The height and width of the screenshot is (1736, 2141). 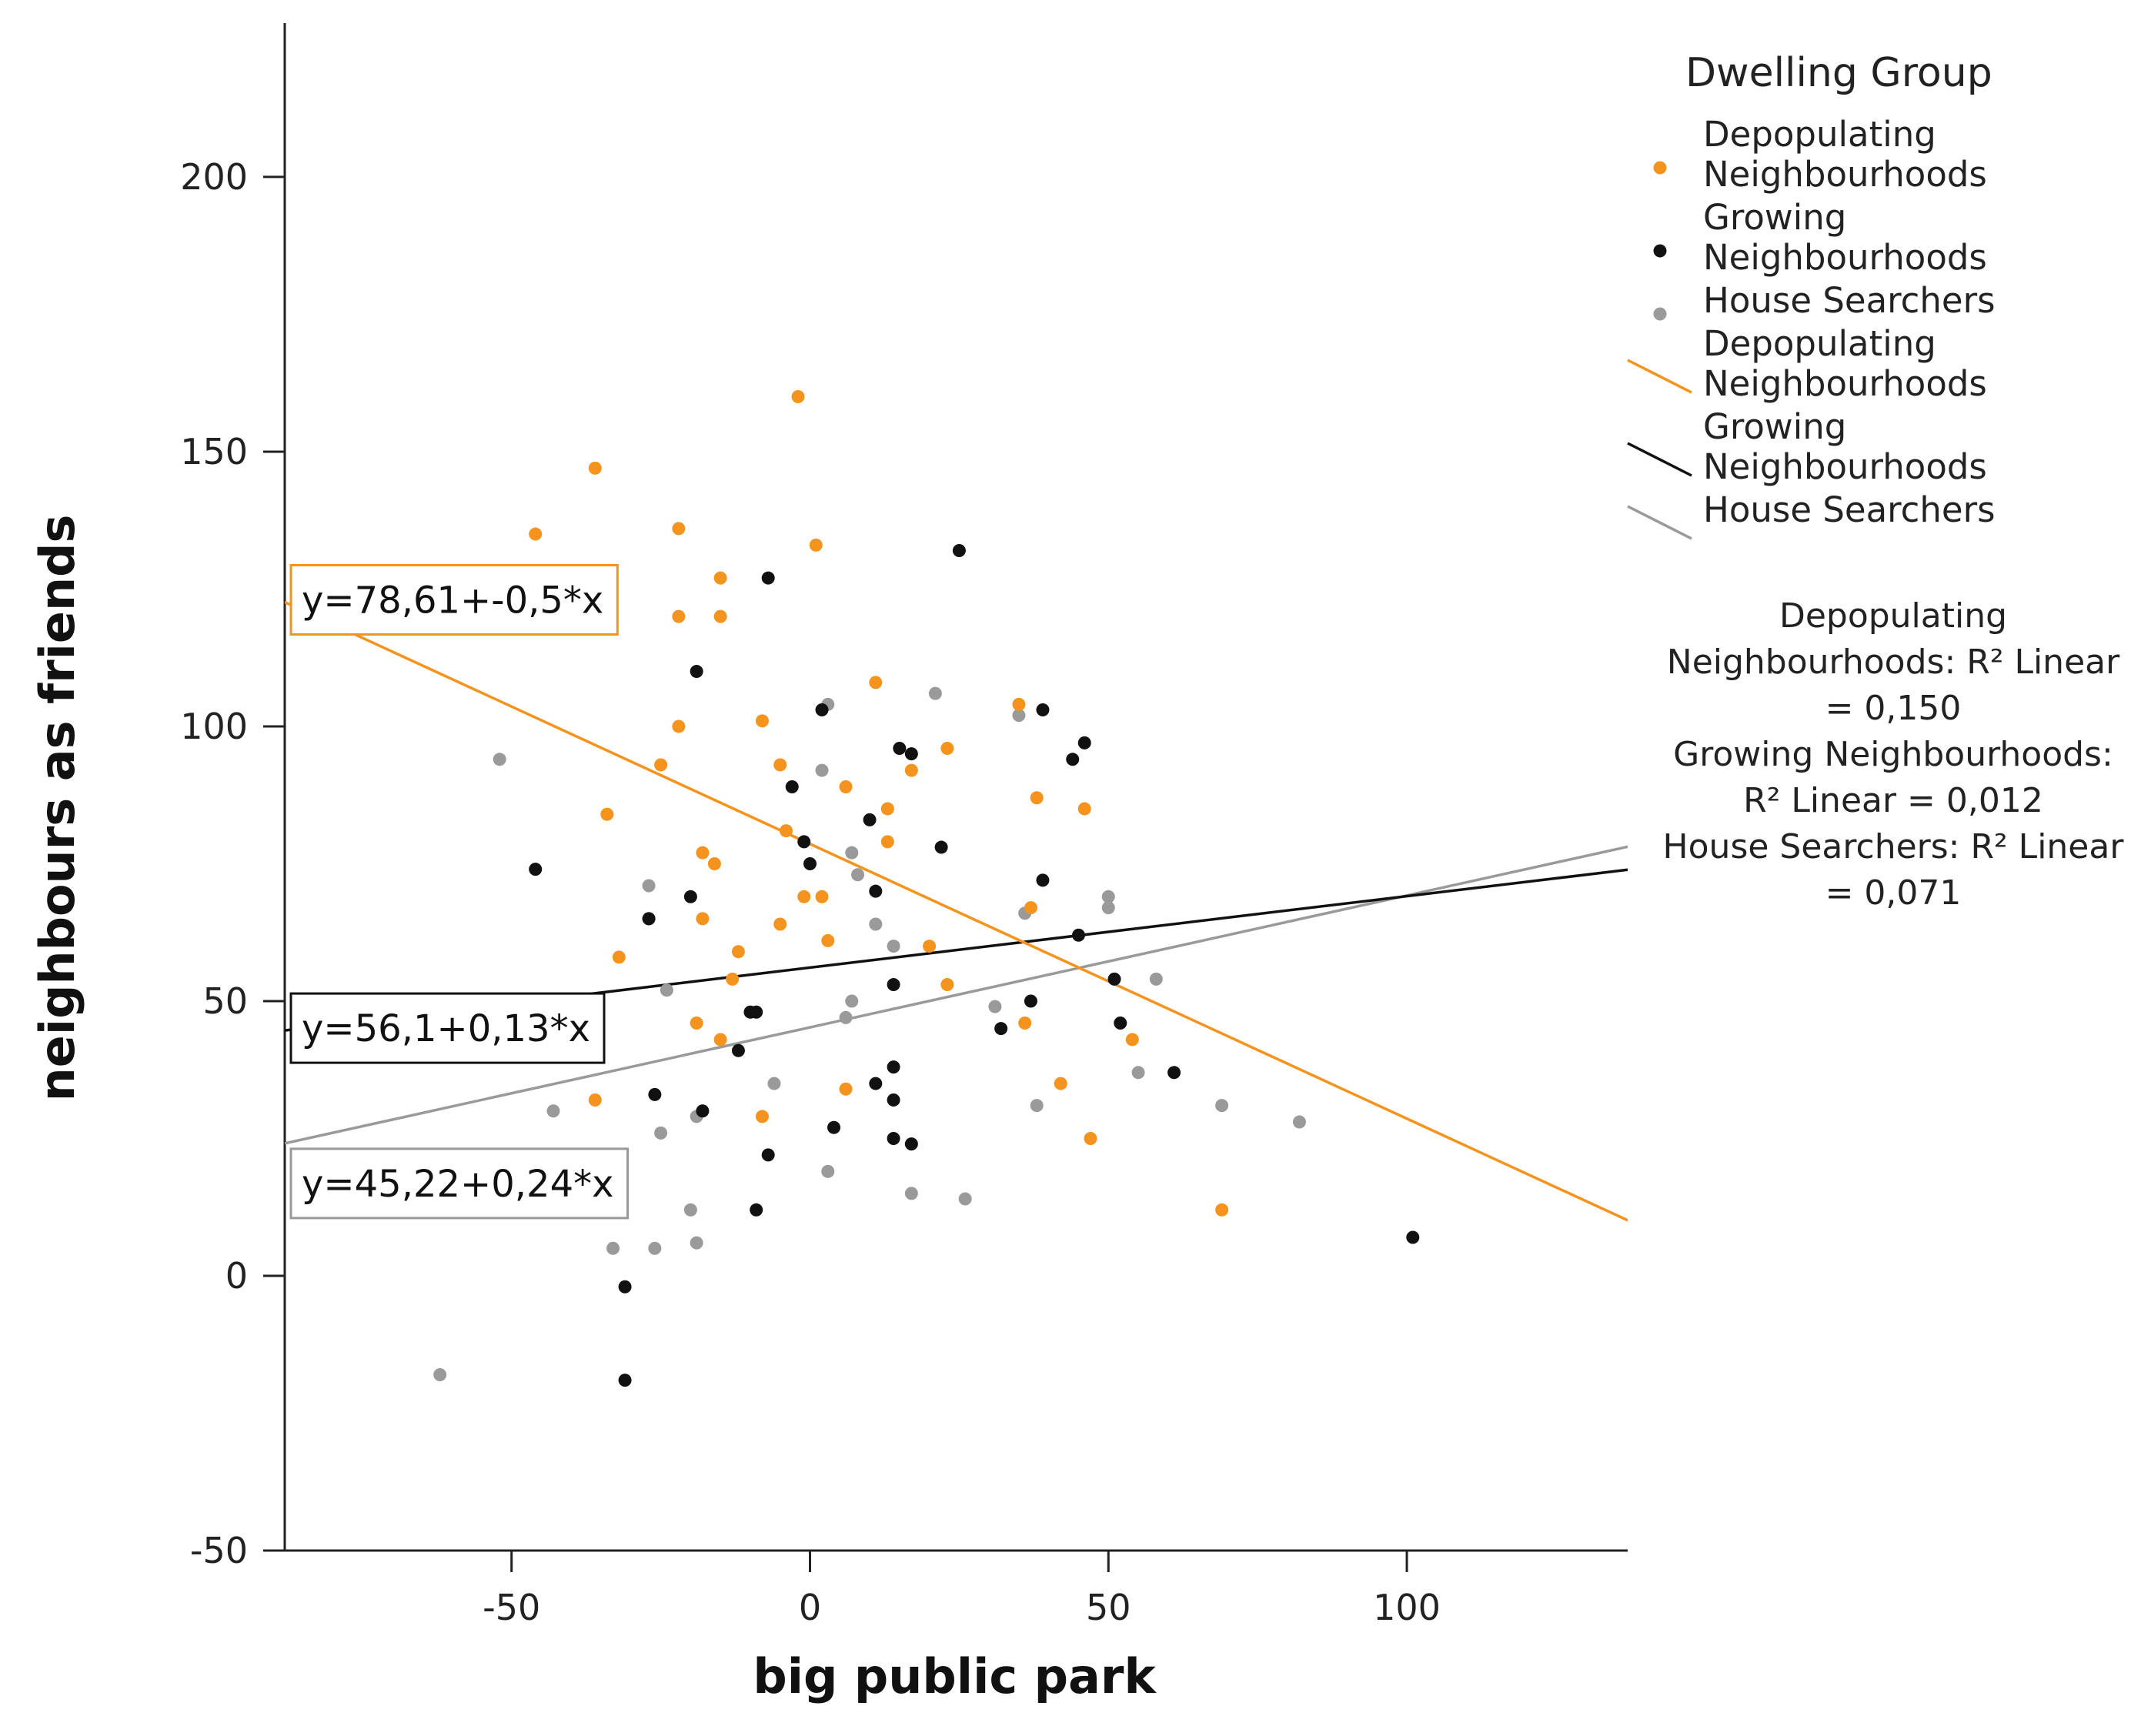 What do you see at coordinates (236, 1276) in the screenshot?
I see `y-tick-label: 0` at bounding box center [236, 1276].